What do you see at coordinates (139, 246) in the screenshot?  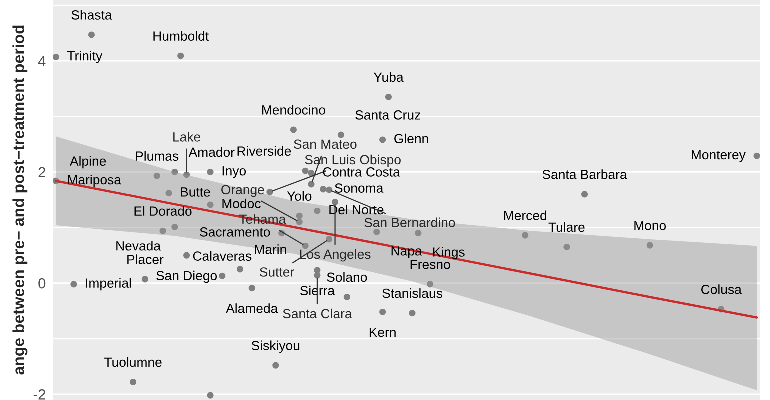 I see `data-label: Nevada` at bounding box center [139, 246].